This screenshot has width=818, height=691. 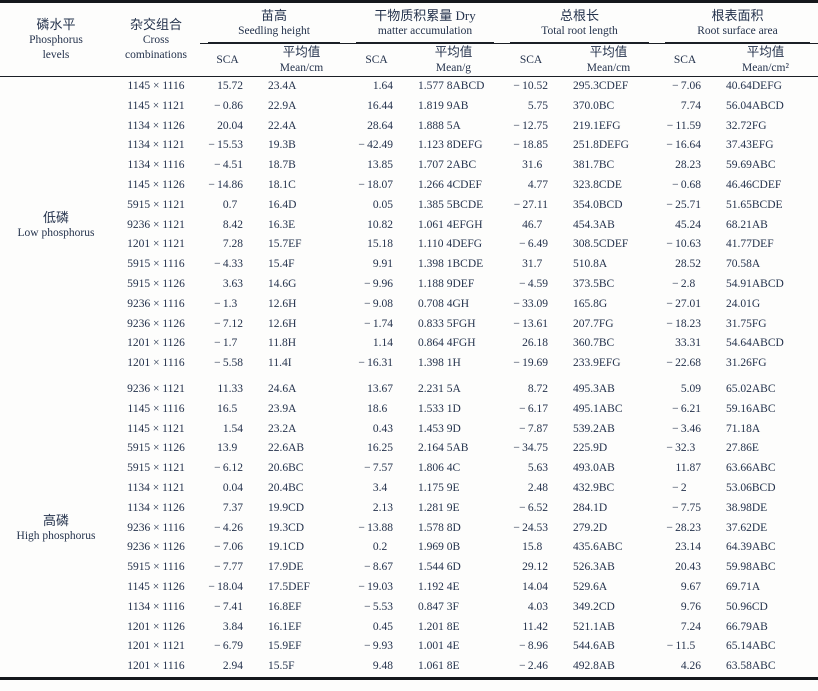 I want to click on mean-value-cell: 19.3CD, so click(x=286, y=527).